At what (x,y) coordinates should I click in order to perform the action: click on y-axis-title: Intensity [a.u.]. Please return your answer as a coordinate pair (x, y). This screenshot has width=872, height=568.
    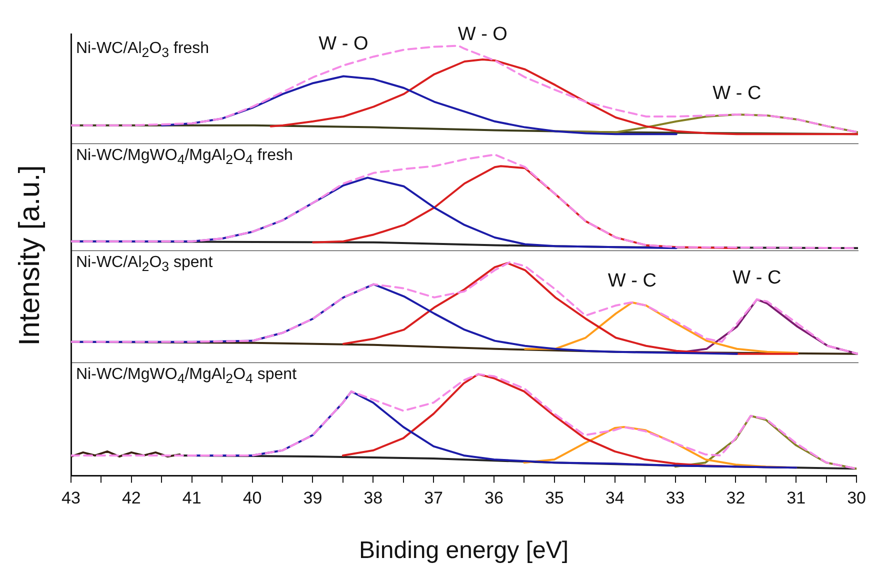
    Looking at the image, I should click on (29, 255).